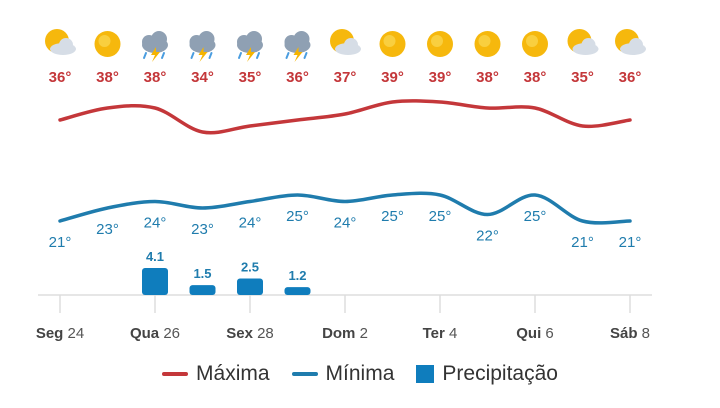 Image resolution: width=720 pixels, height=408 pixels. I want to click on x-tick-date: 2, so click(361, 333).